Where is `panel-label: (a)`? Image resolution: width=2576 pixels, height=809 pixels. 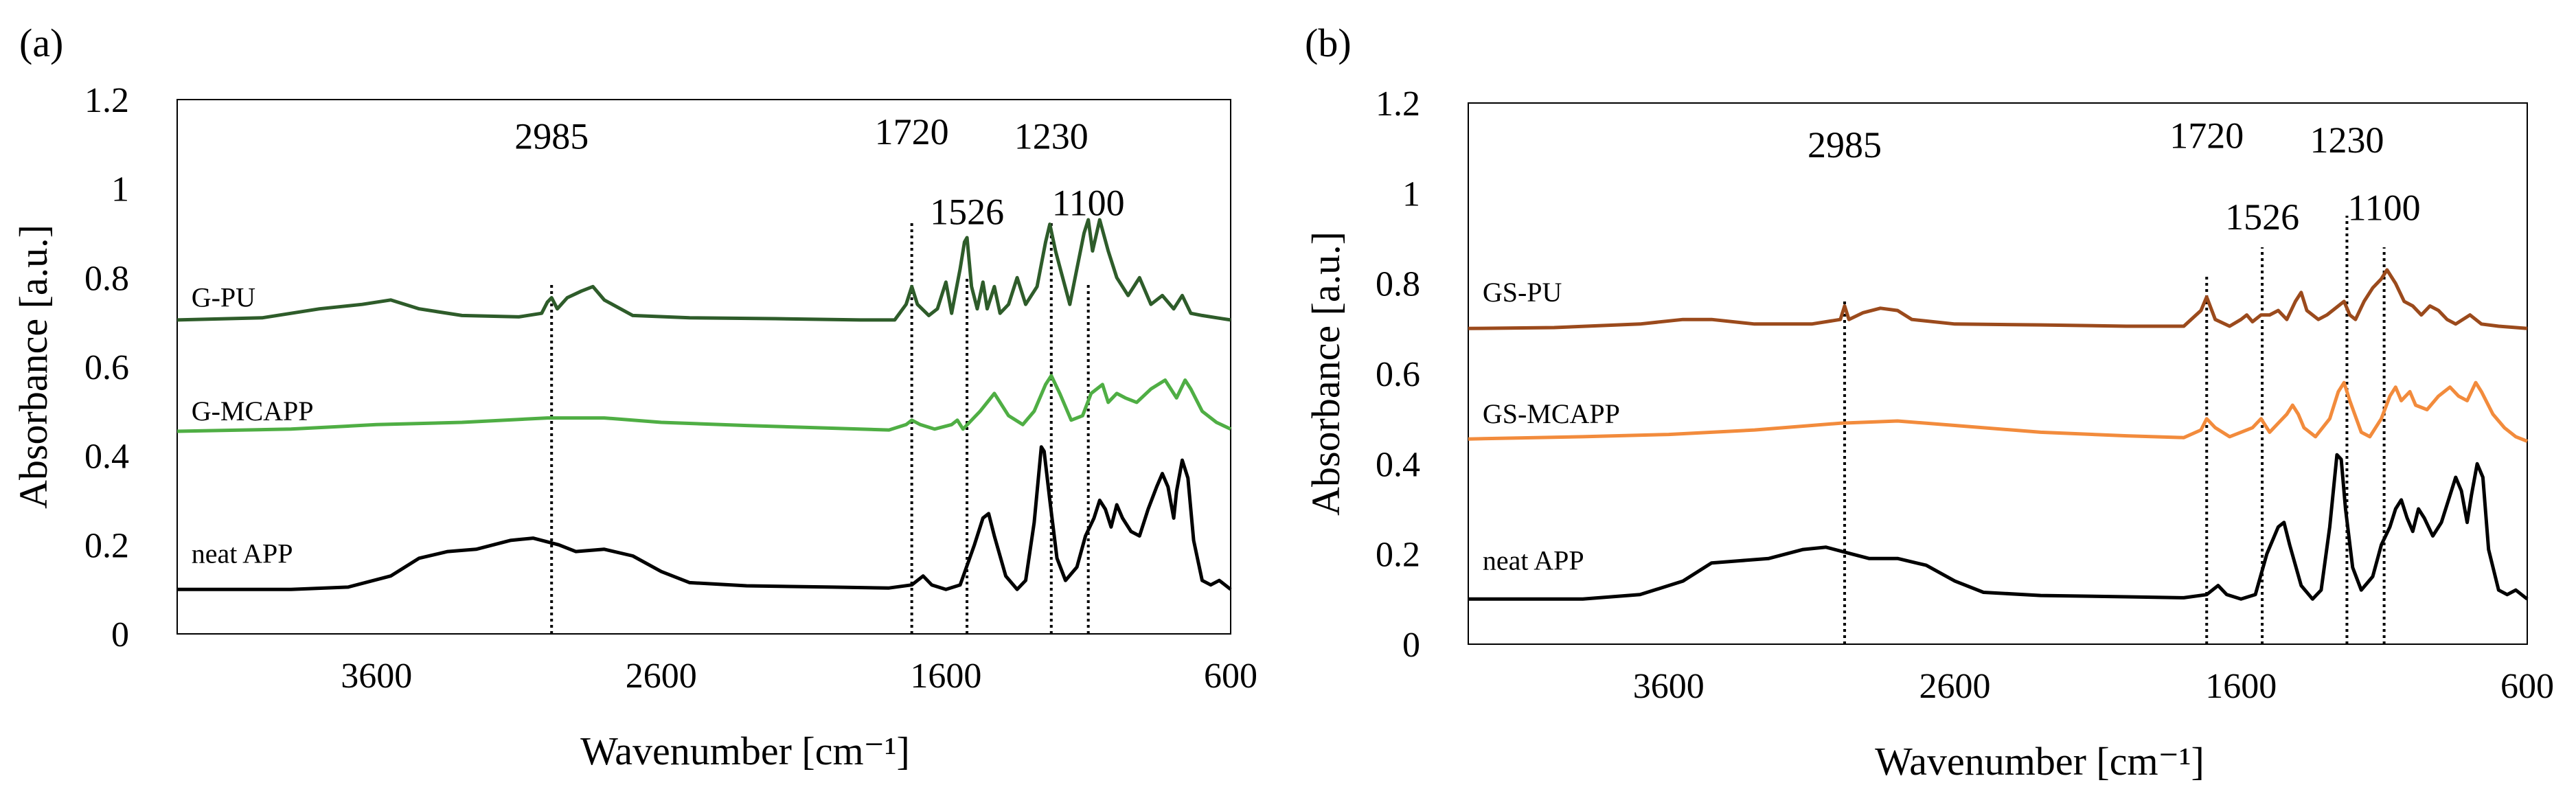 panel-label: (a) is located at coordinates (41, 43).